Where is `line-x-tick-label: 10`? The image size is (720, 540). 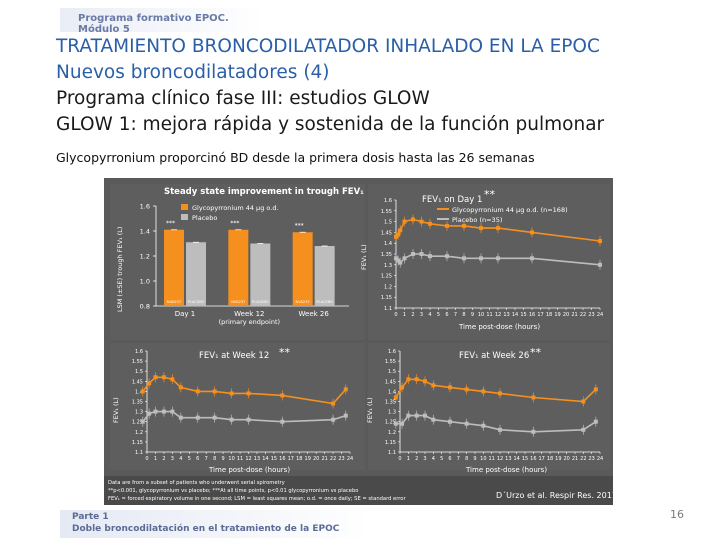
line-x-tick-label: 10 is located at coordinates (483, 459).